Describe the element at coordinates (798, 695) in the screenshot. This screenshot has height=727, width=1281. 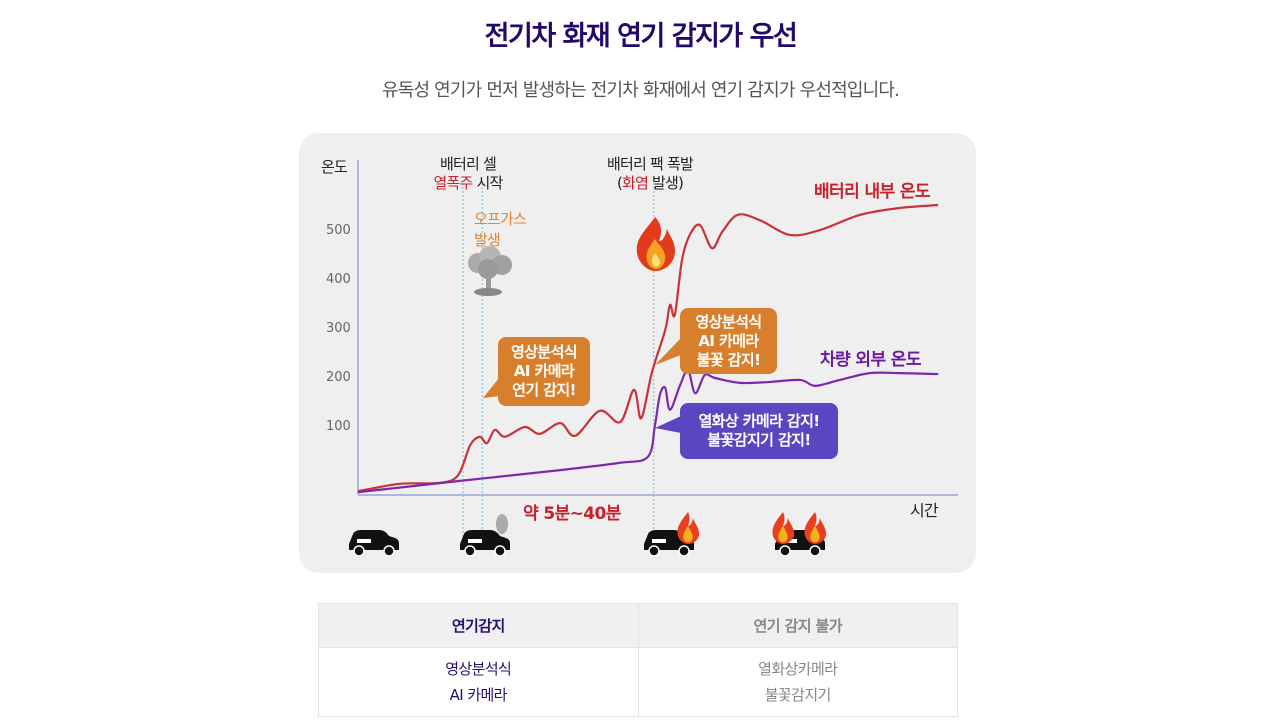
I see `cell-line: 불꽃감지기` at that location.